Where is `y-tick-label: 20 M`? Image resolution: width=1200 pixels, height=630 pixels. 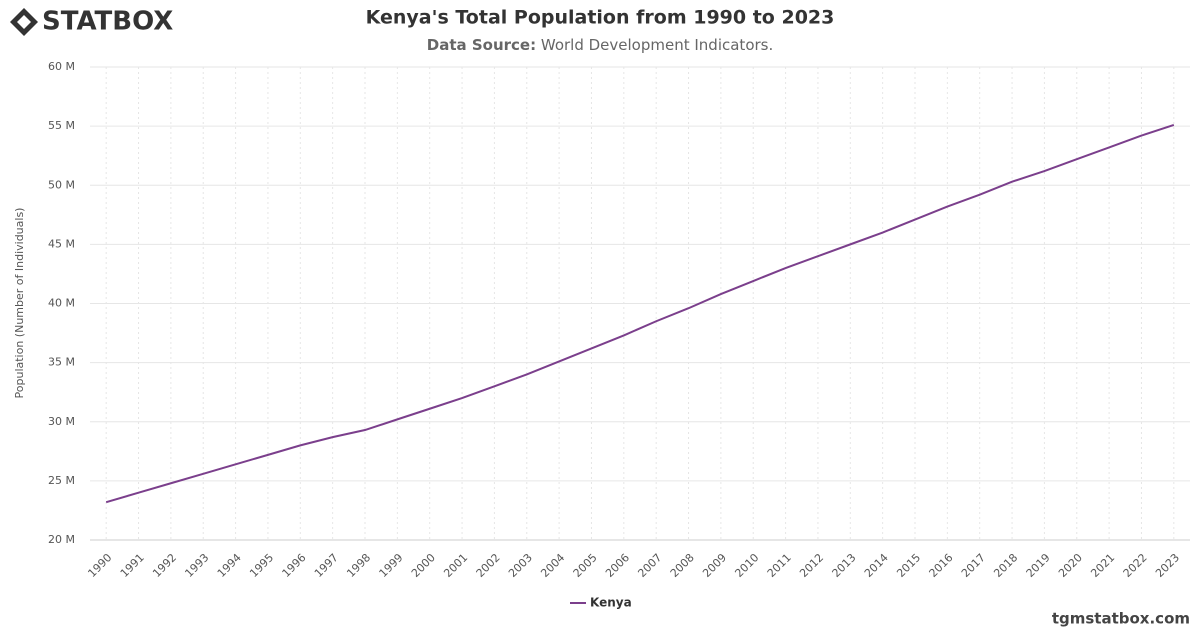
y-tick-label: 20 M is located at coordinates (61, 539).